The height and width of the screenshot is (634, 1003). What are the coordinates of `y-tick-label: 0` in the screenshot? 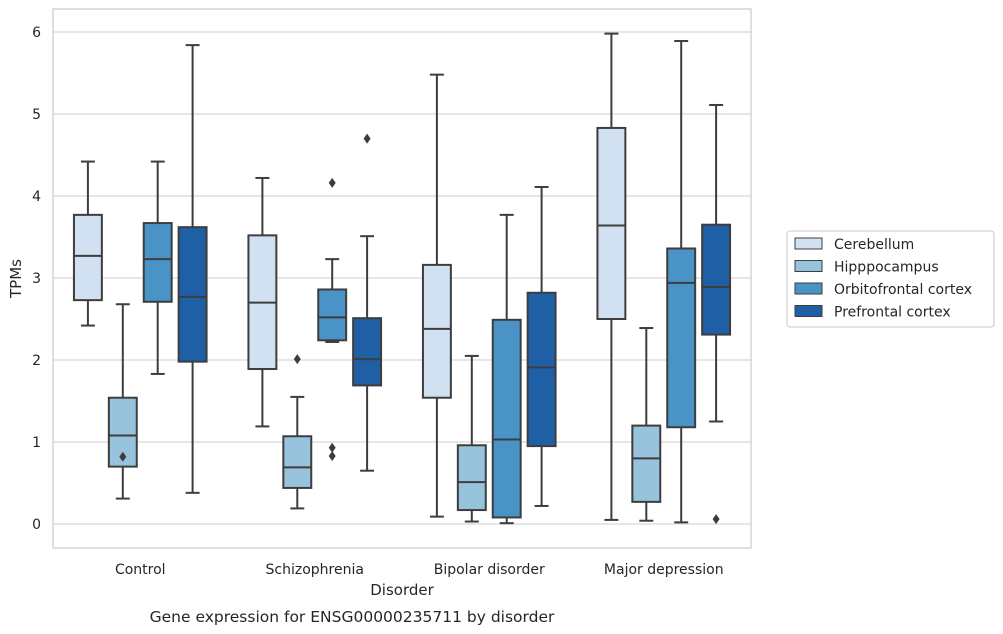 It's located at (36, 525).